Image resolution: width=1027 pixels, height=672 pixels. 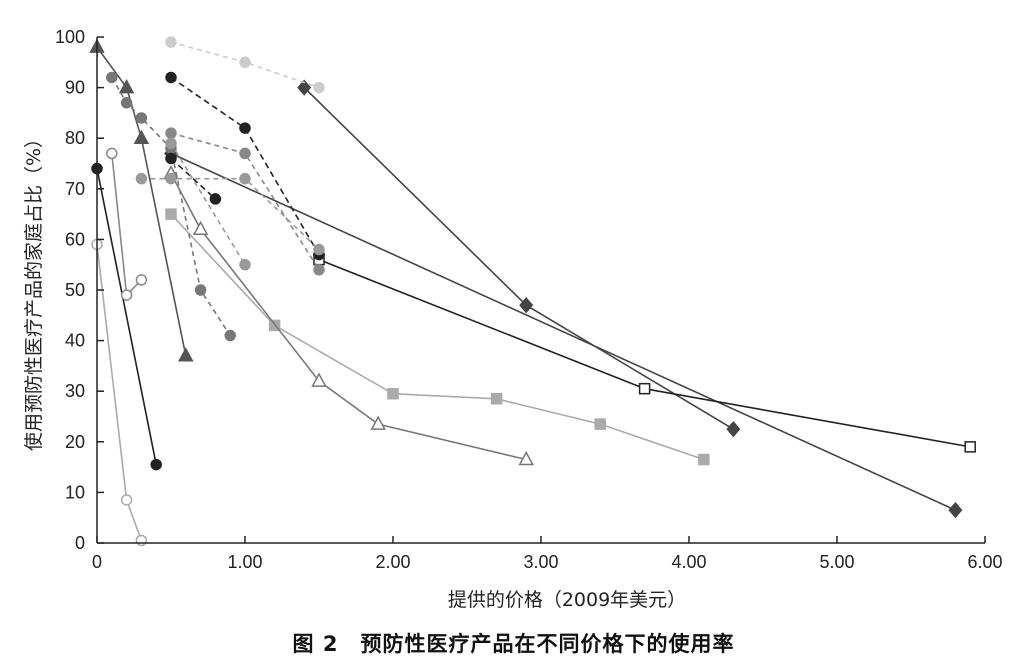 I want to click on y-tick-label: 50, so click(x=75, y=290).